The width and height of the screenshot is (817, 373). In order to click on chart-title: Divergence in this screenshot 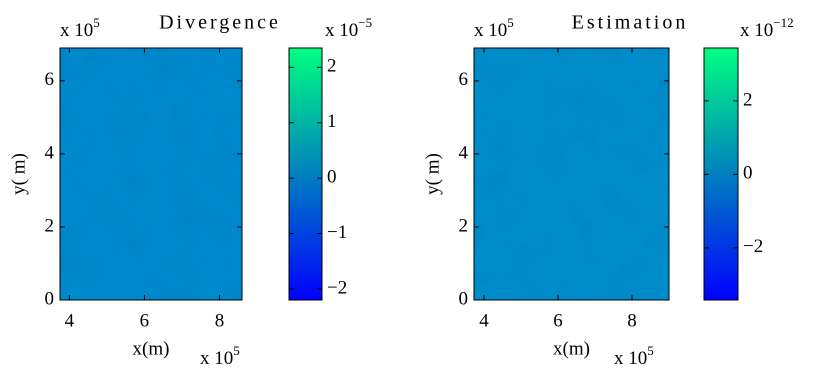, I will do `click(220, 23)`.